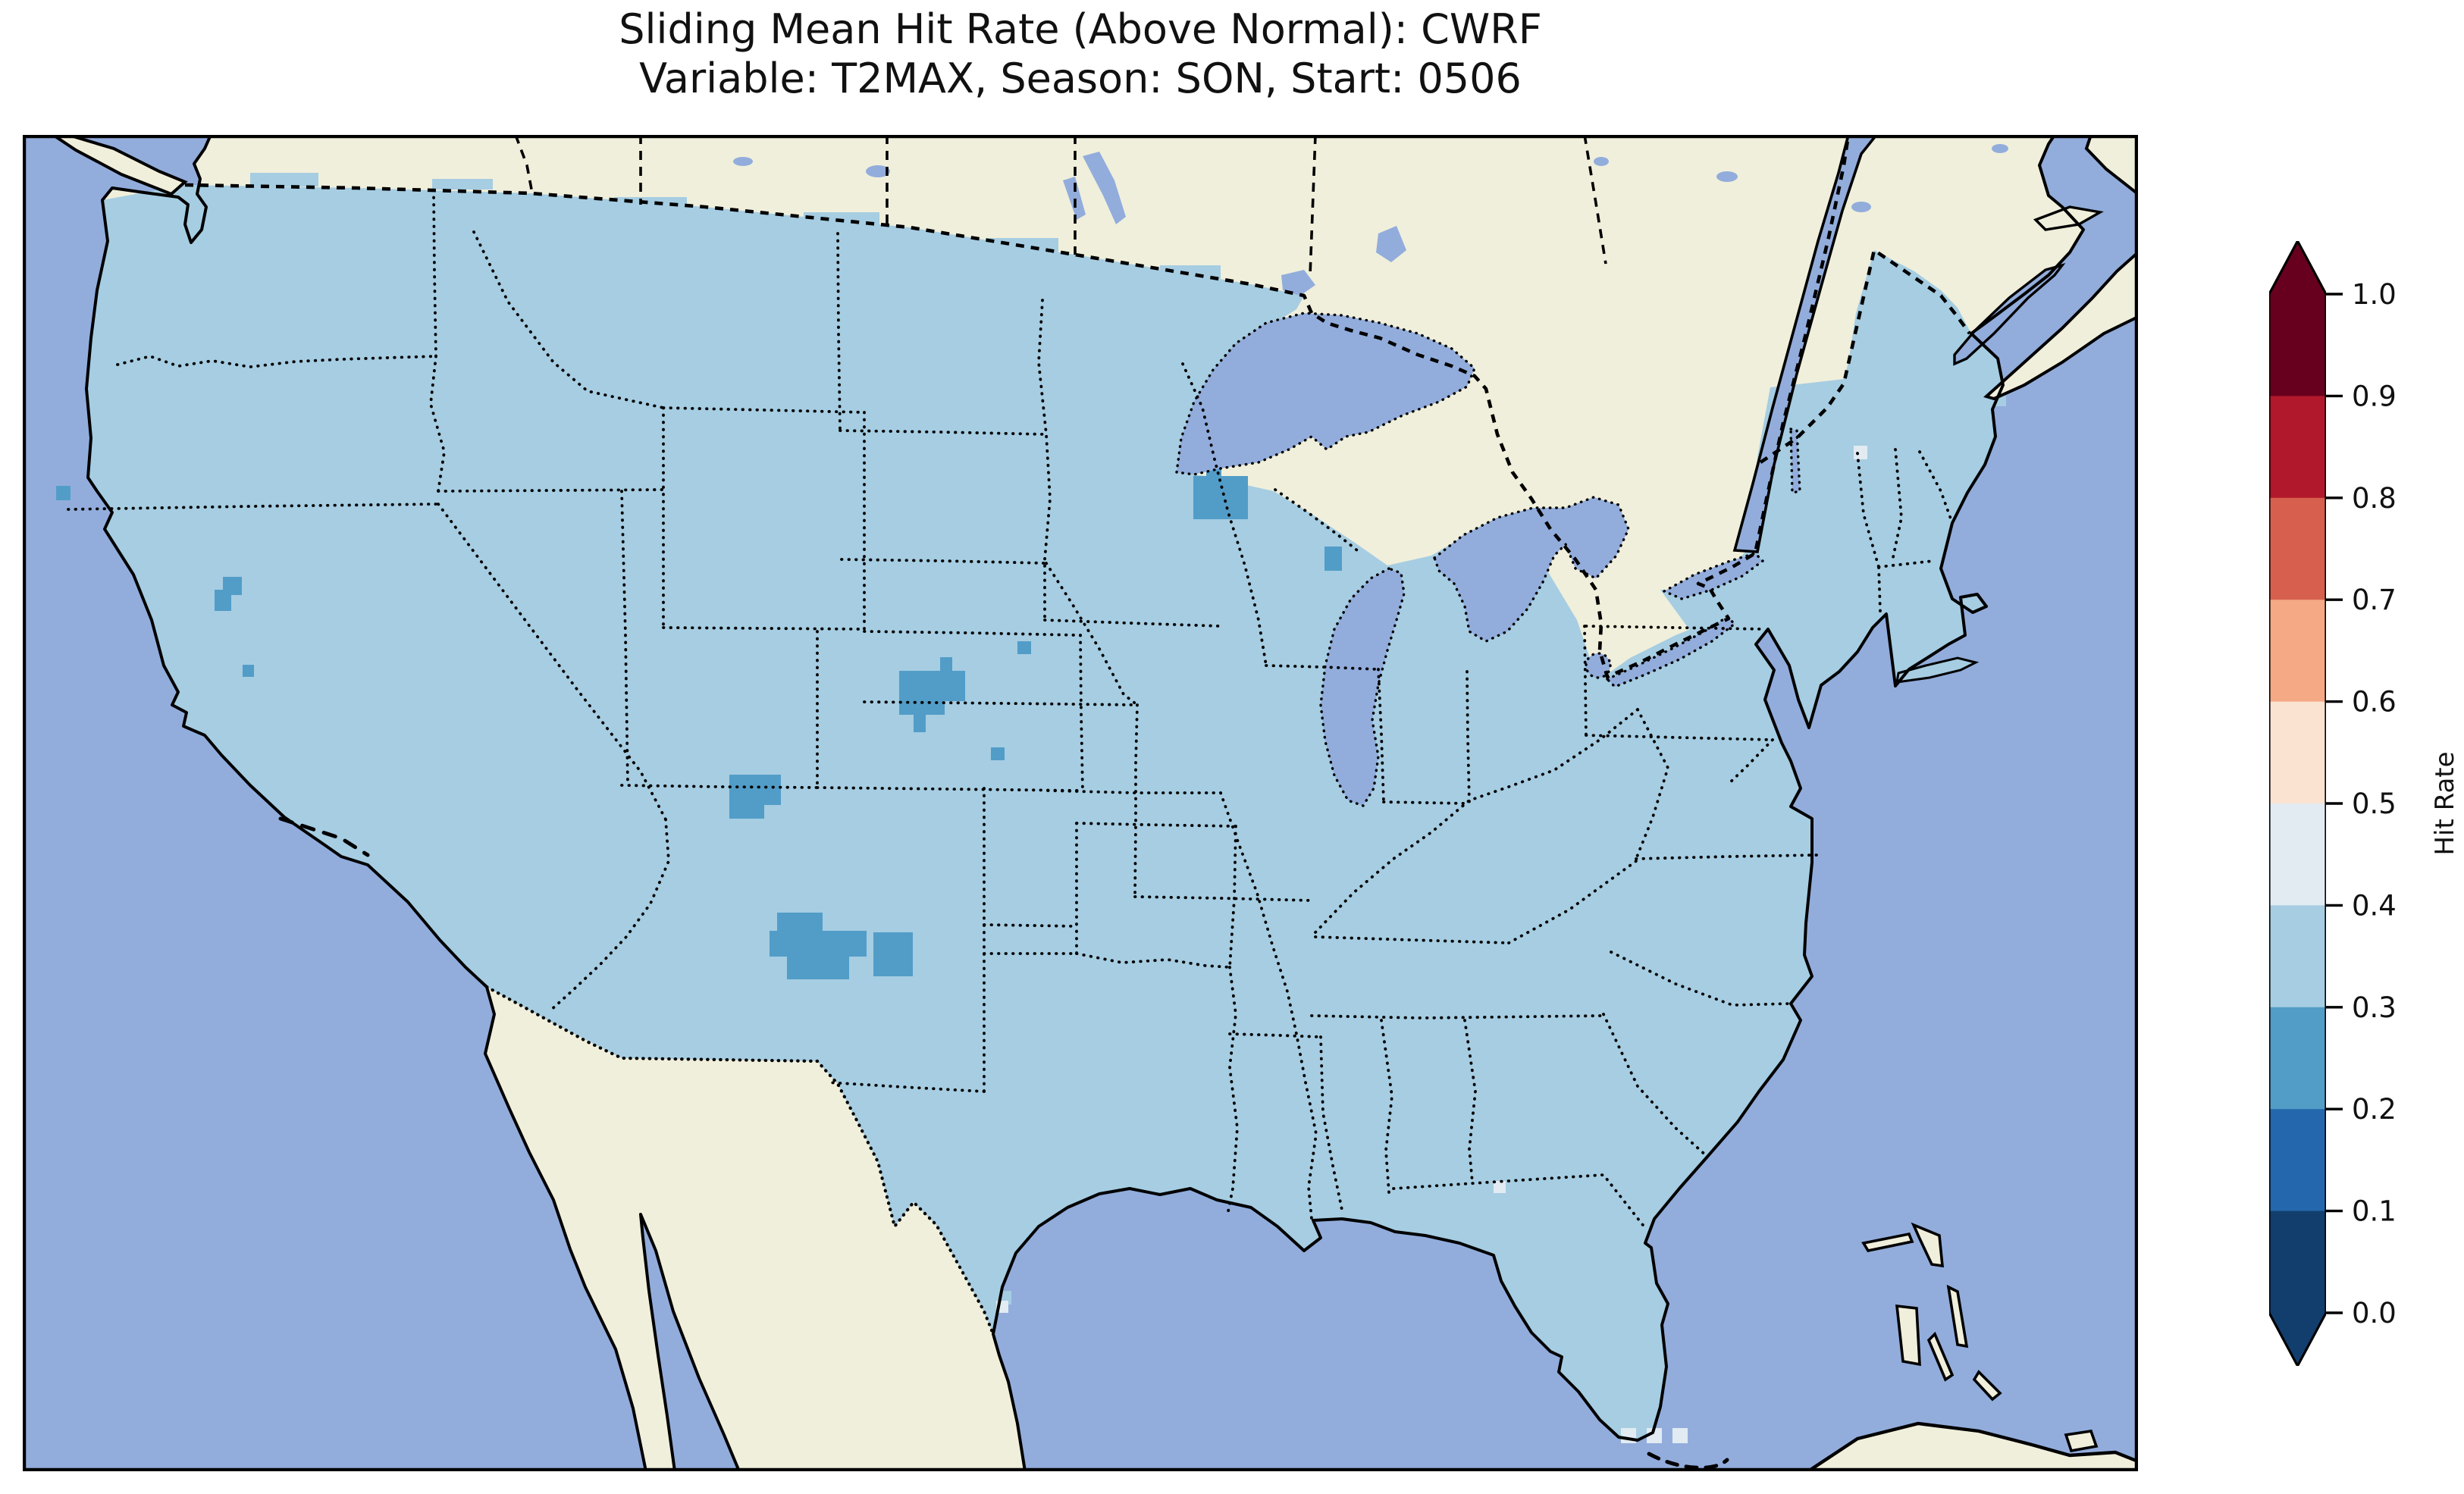 This screenshot has height=1494, width=2464. What do you see at coordinates (2374, 804) in the screenshot?
I see `colorbar-tick-label: 0.5` at bounding box center [2374, 804].